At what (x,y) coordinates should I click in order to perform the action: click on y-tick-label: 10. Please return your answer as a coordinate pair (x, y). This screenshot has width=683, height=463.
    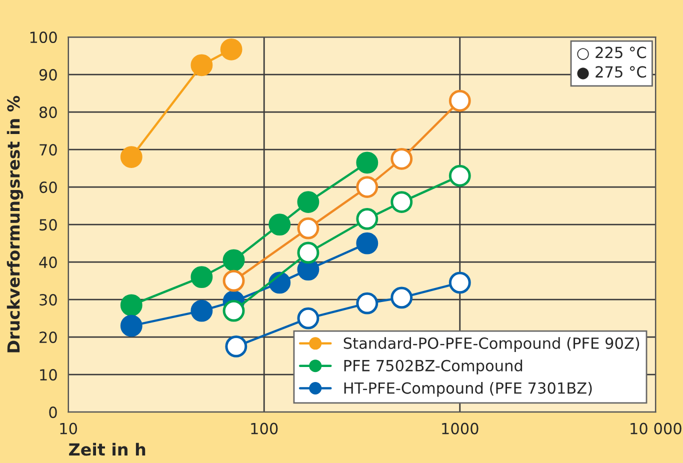
    Looking at the image, I should click on (48, 375).